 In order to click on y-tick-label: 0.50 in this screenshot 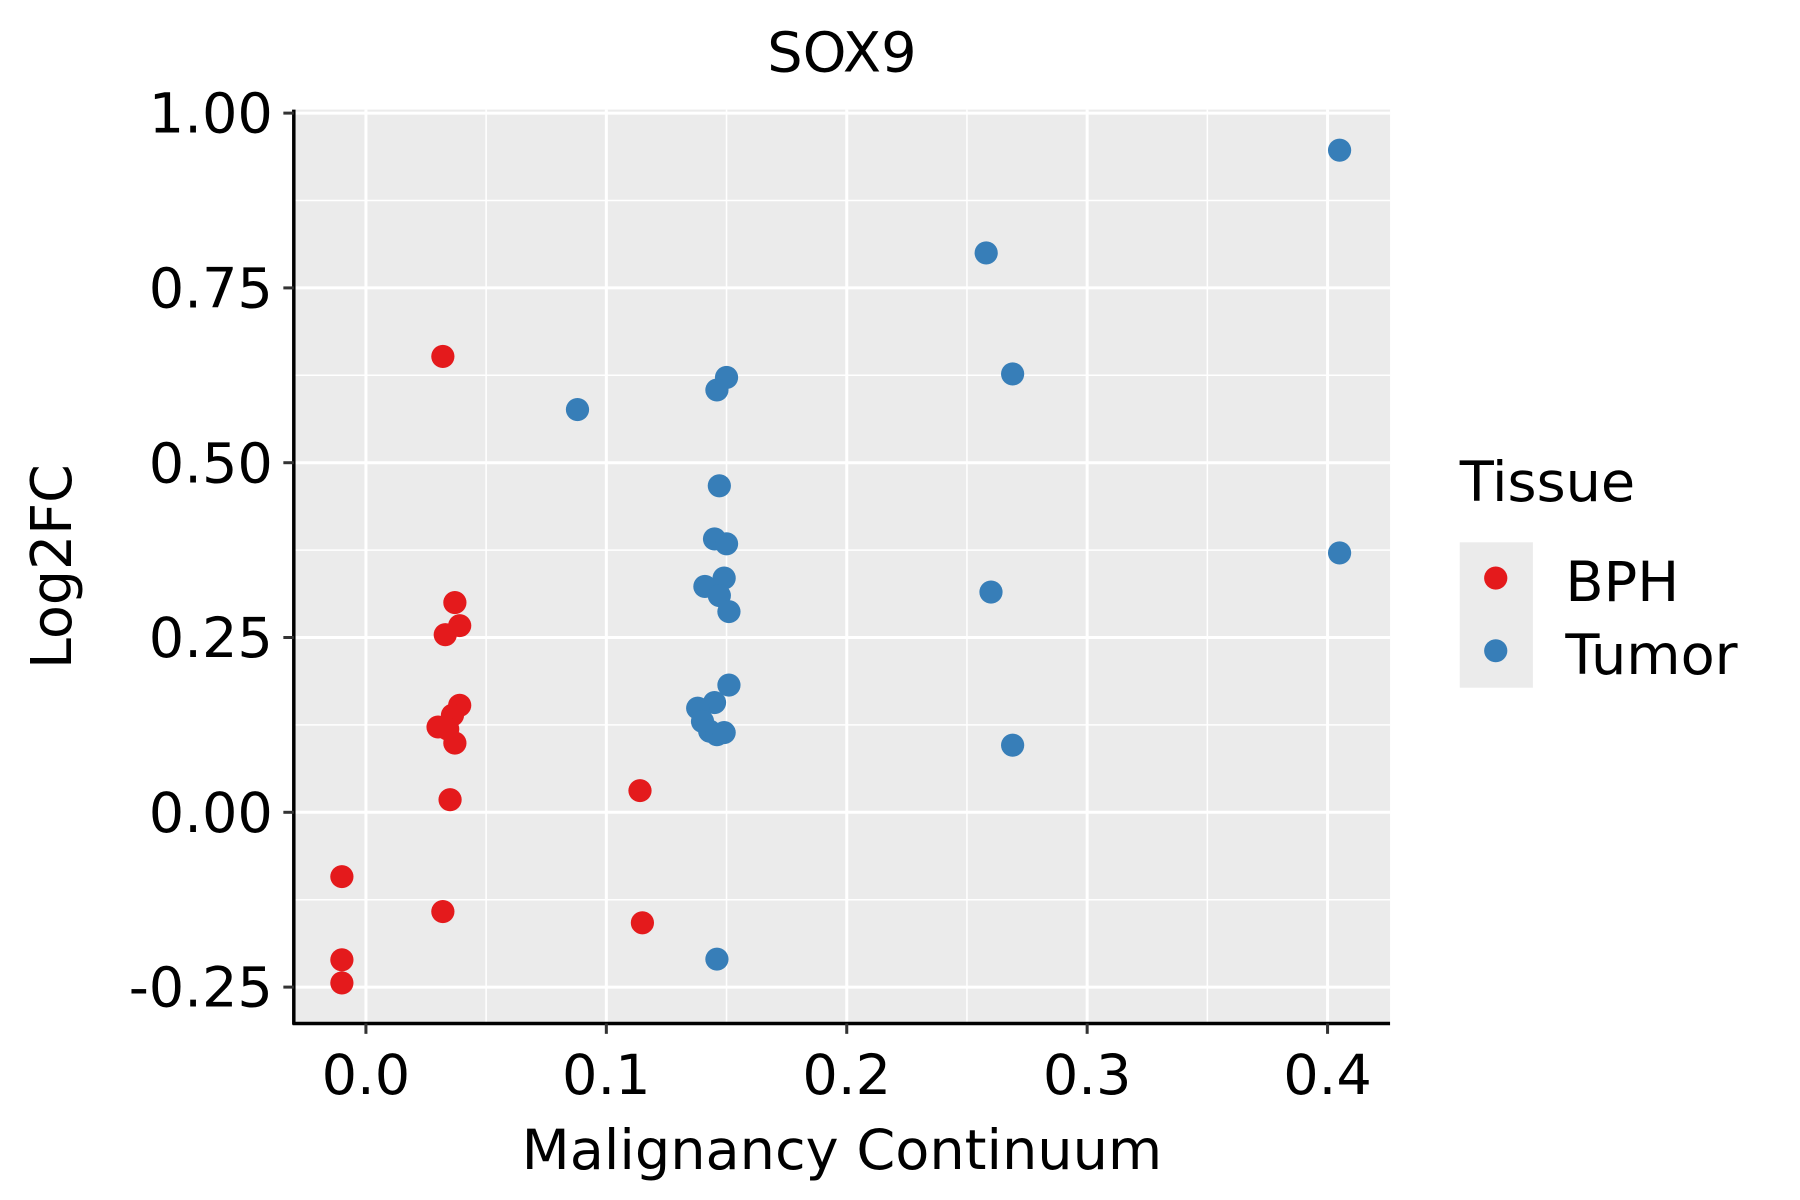, I will do `click(211, 463)`.